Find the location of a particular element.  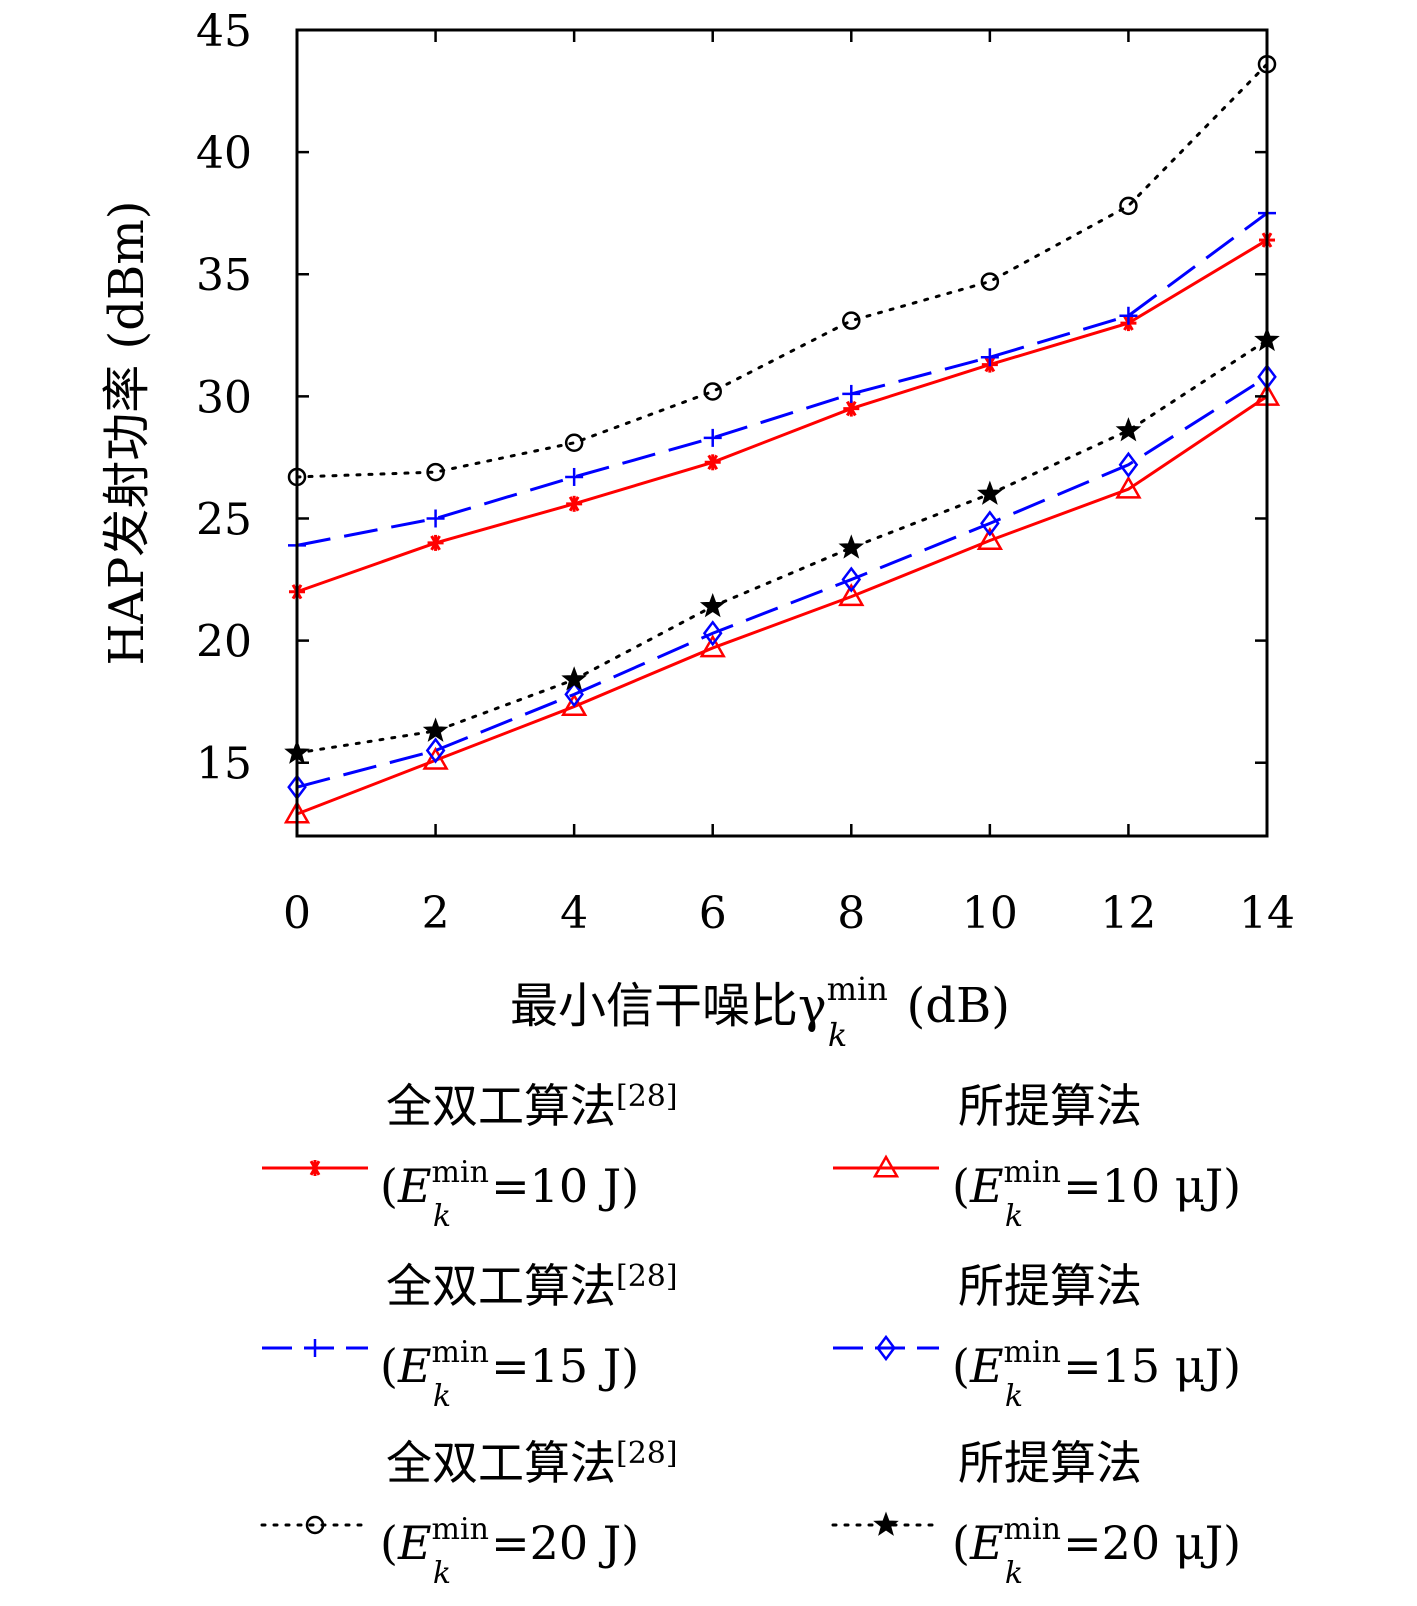

legend-entry-3: 全双工算法[28] (Emin k=15 J) is located at coordinates (470, 1336).